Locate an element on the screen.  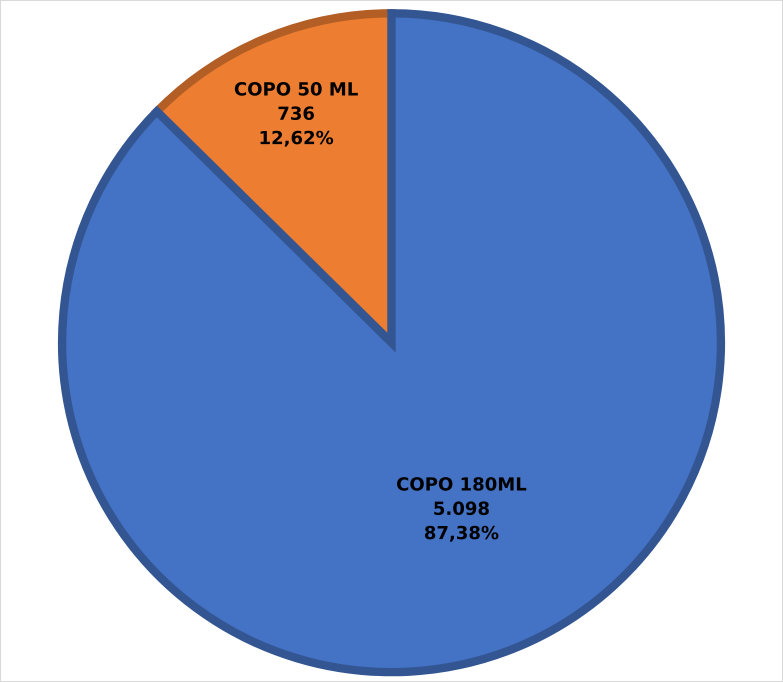
data-label: 5.098 87,38% is located at coordinates (461, 521).